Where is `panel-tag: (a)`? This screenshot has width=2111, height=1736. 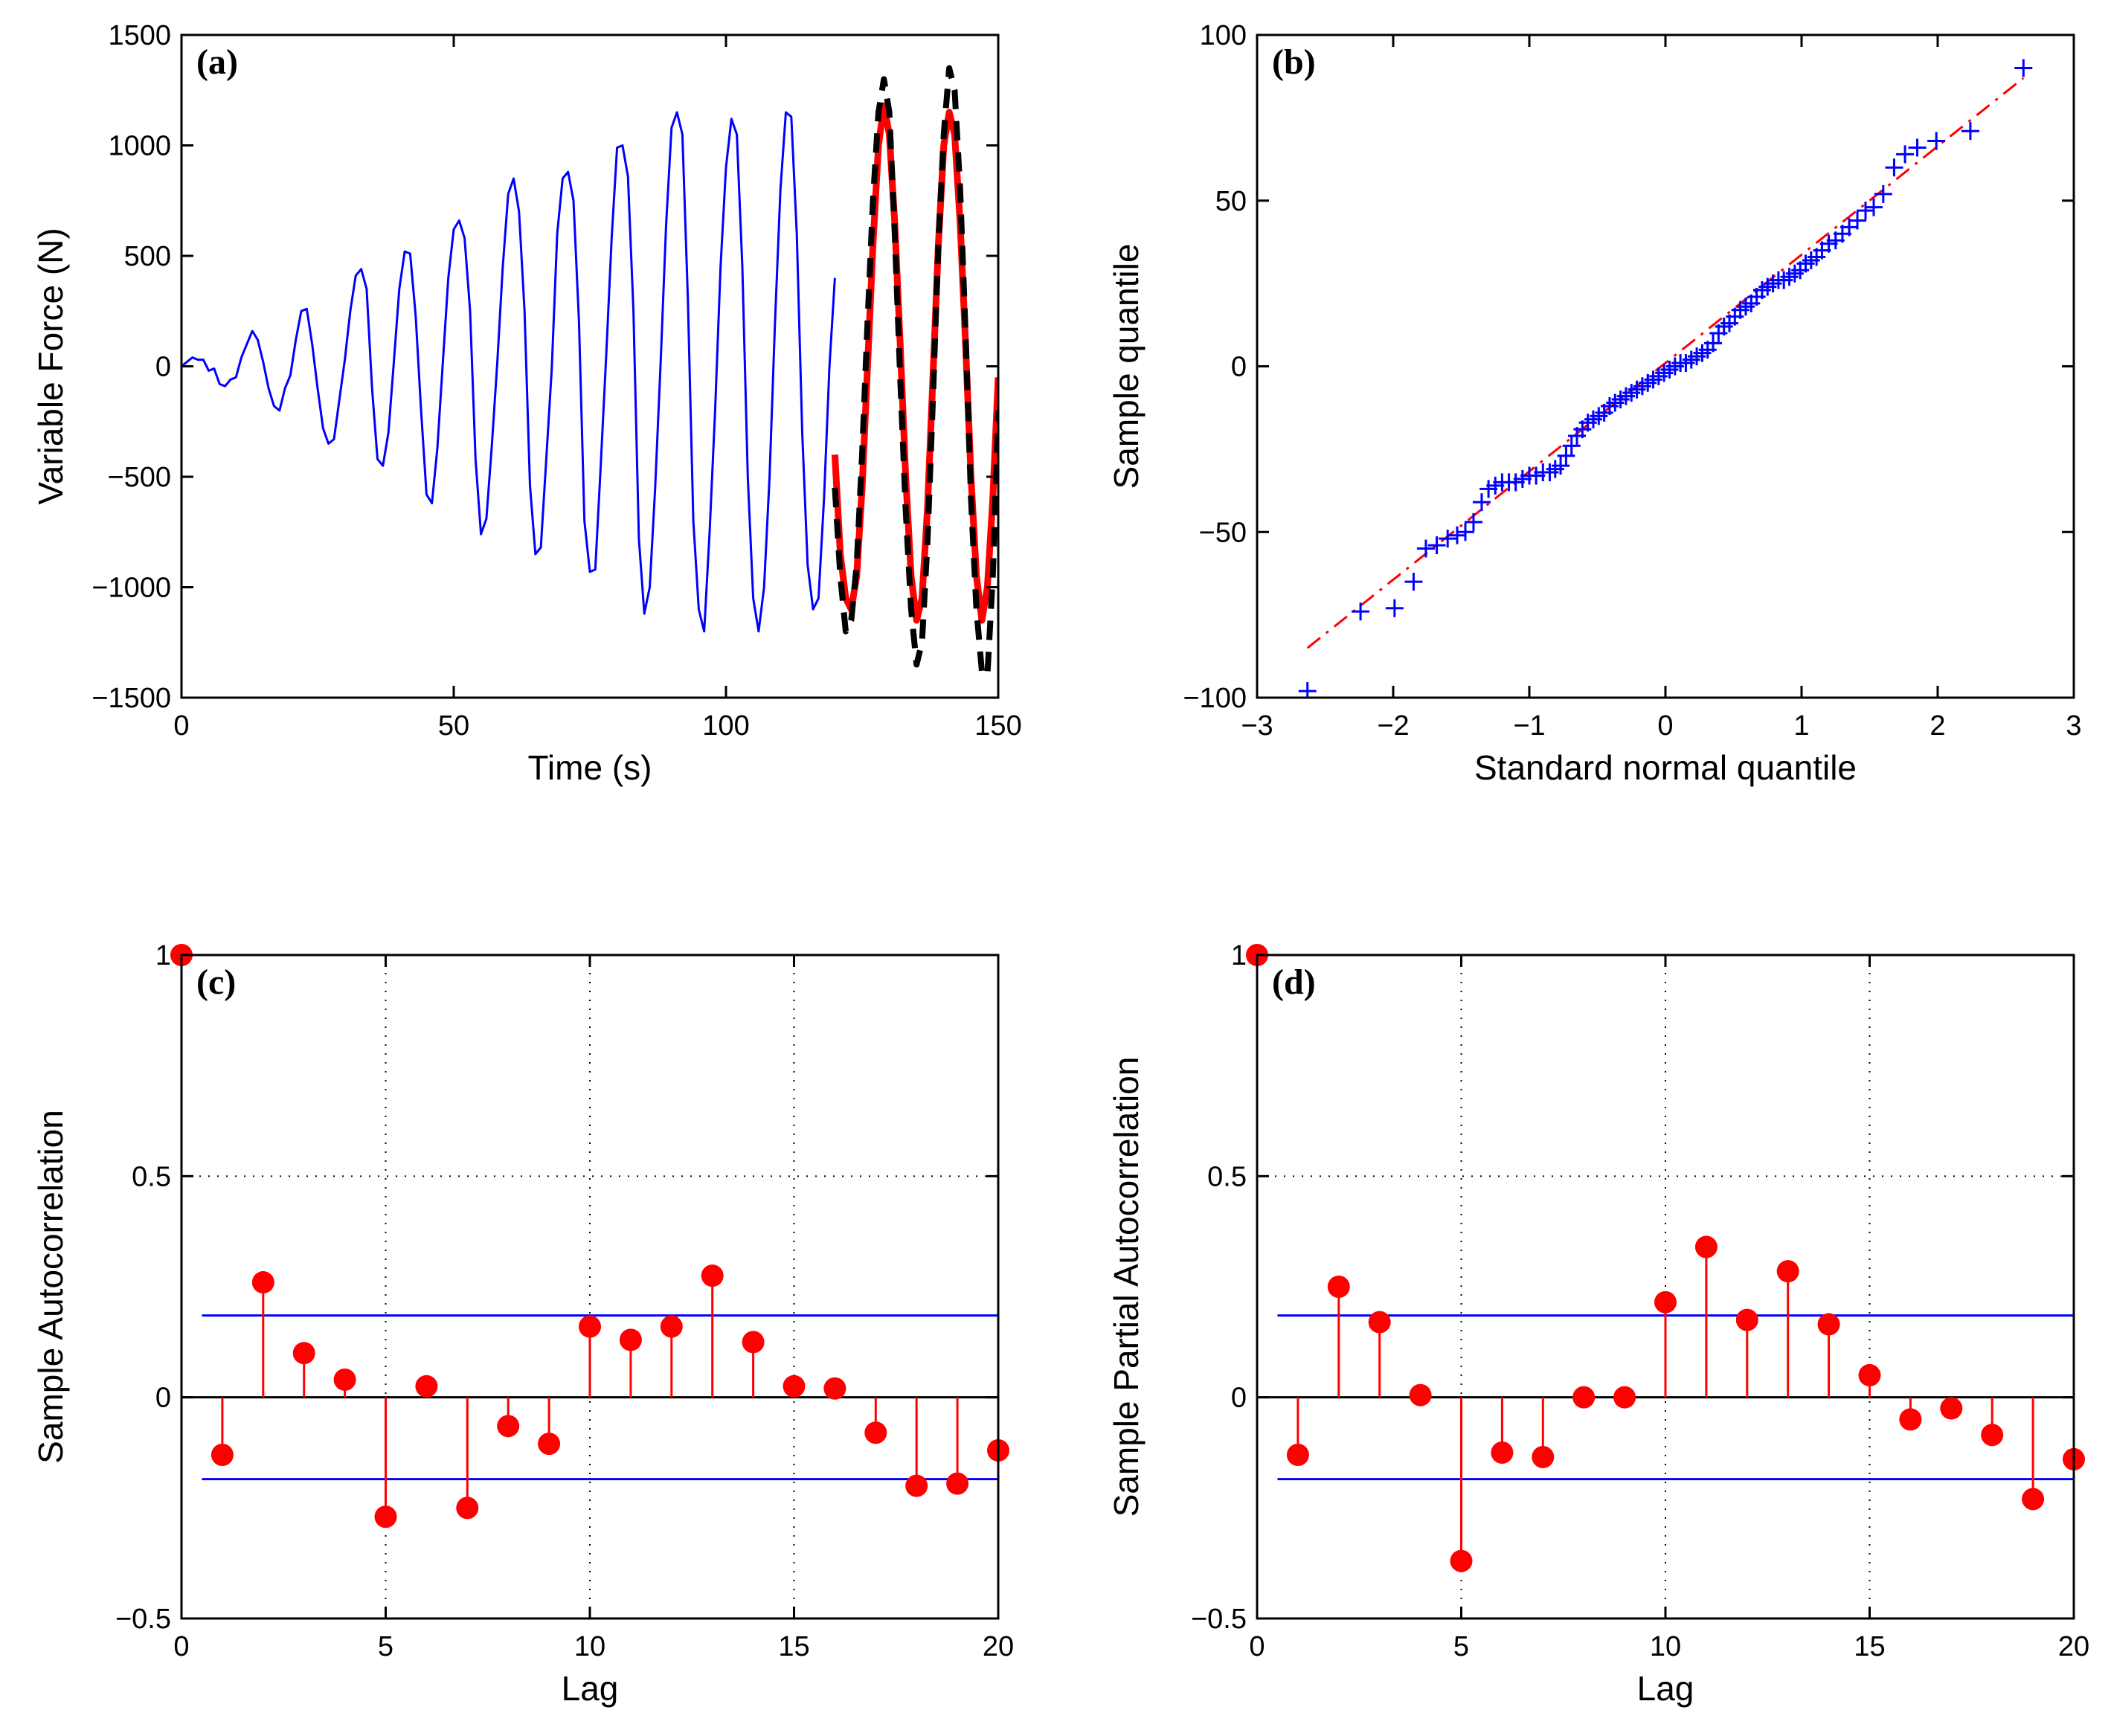
panel-tag: (a) is located at coordinates (217, 62).